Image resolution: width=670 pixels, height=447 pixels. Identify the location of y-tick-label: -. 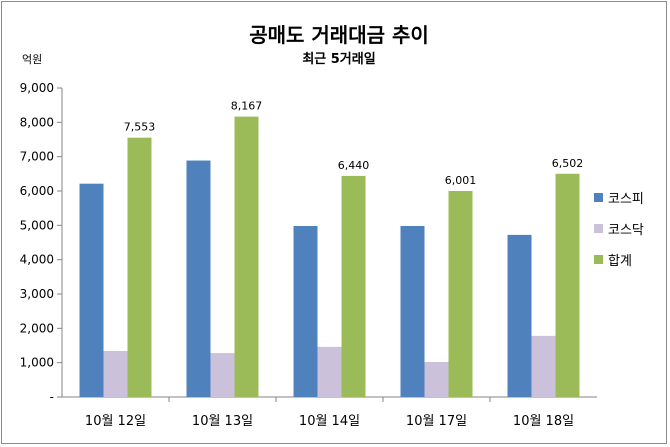
(52, 397).